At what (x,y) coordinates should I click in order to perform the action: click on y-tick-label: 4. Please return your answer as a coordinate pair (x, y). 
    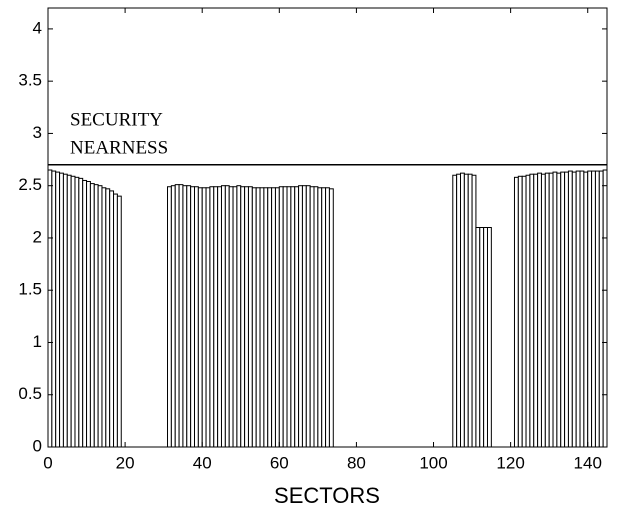
    Looking at the image, I should click on (37, 27).